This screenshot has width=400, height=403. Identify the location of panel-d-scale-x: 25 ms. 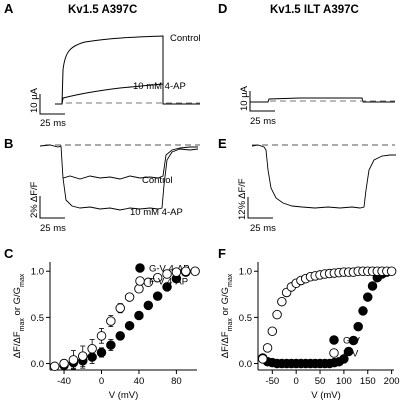
(263, 121).